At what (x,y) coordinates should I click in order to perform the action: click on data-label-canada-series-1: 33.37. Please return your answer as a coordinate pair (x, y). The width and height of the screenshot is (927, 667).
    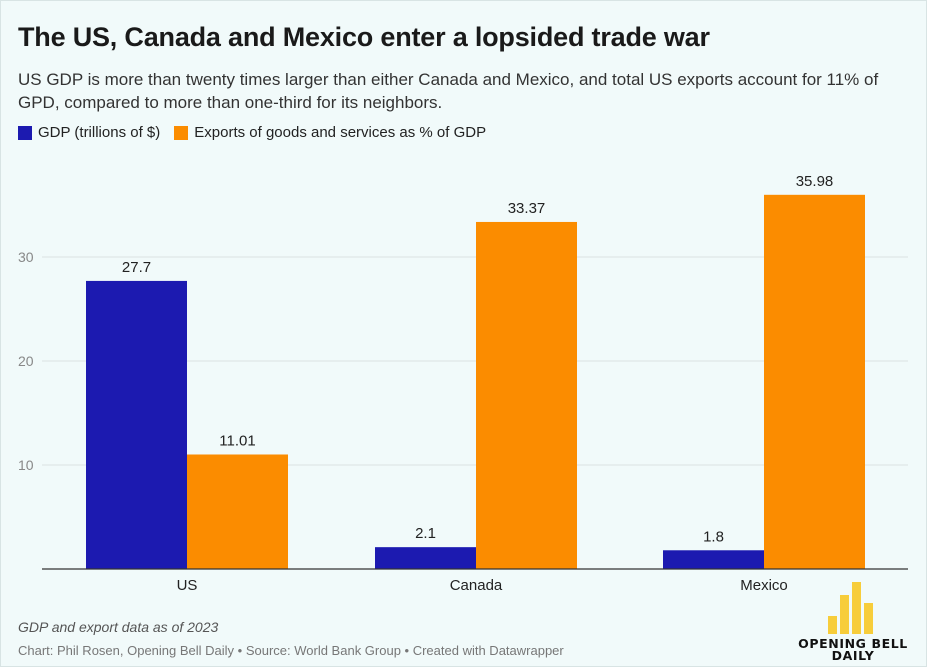
    Looking at the image, I should click on (527, 208).